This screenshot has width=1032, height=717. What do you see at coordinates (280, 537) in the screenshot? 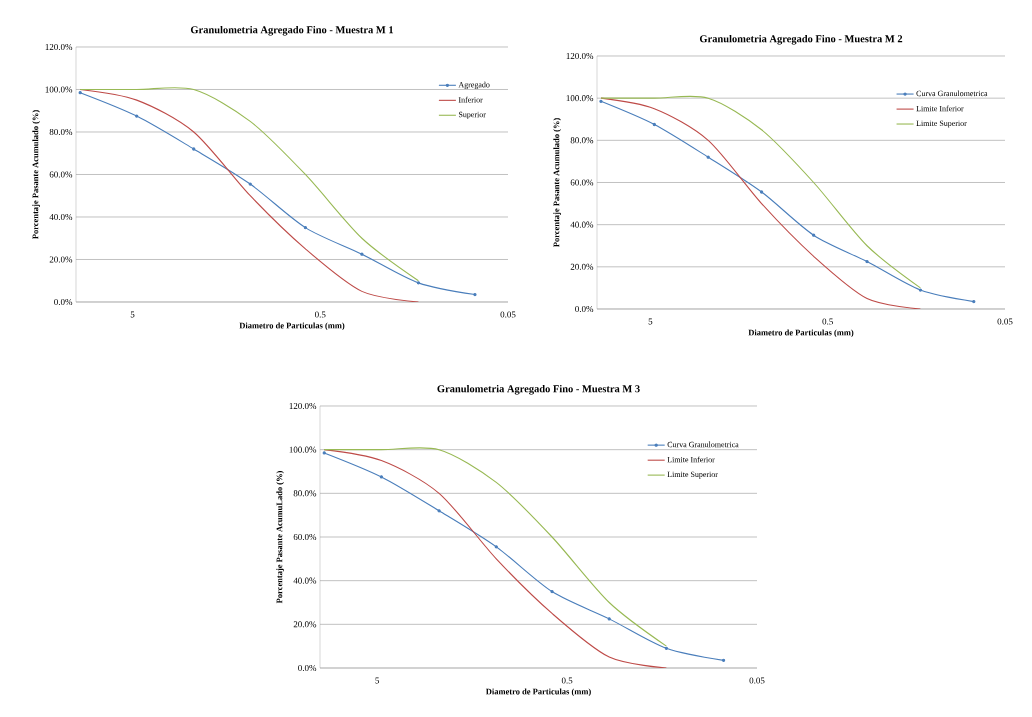
I see `y-axis-title: Porcentaje Pasante AcumuLado (%)` at bounding box center [280, 537].